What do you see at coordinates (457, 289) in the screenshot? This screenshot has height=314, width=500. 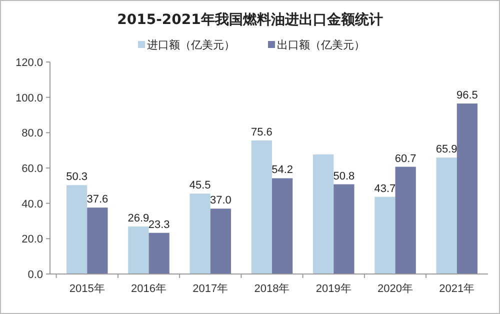 I see `x-tick-label: 2021年` at bounding box center [457, 289].